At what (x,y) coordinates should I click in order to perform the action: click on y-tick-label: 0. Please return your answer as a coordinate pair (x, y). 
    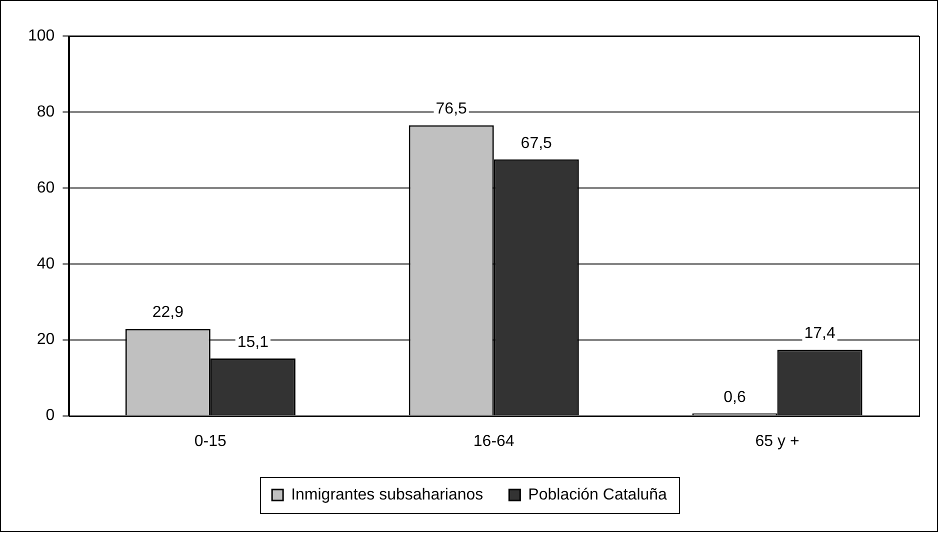
    Looking at the image, I should click on (50, 415).